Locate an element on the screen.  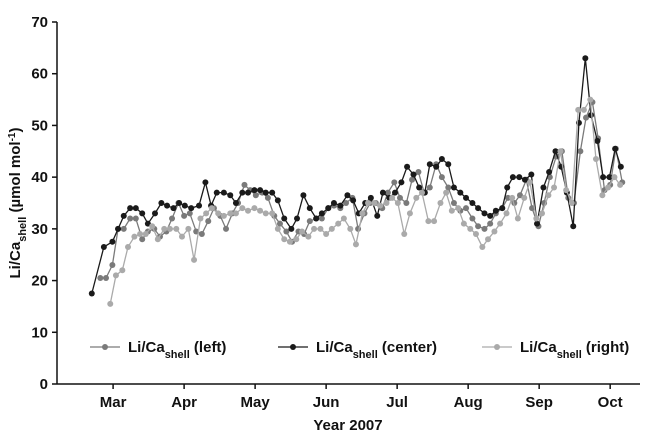
y-tick-label: 20 is located at coordinates (39, 281).